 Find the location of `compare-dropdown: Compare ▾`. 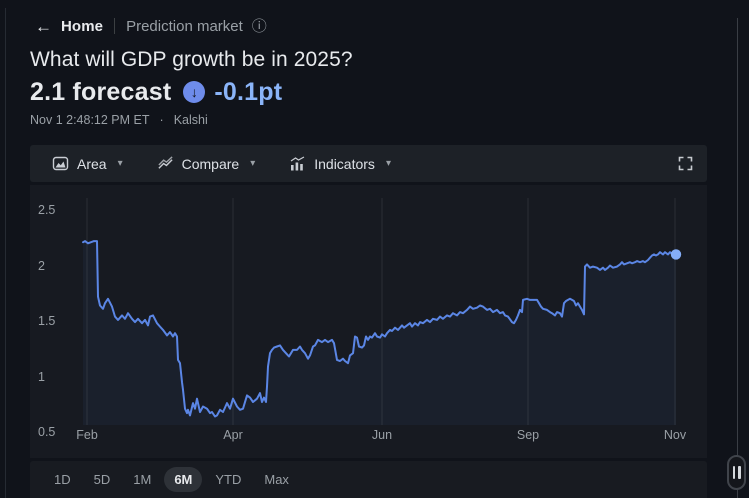

compare-dropdown: Compare ▾ is located at coordinates (206, 163).